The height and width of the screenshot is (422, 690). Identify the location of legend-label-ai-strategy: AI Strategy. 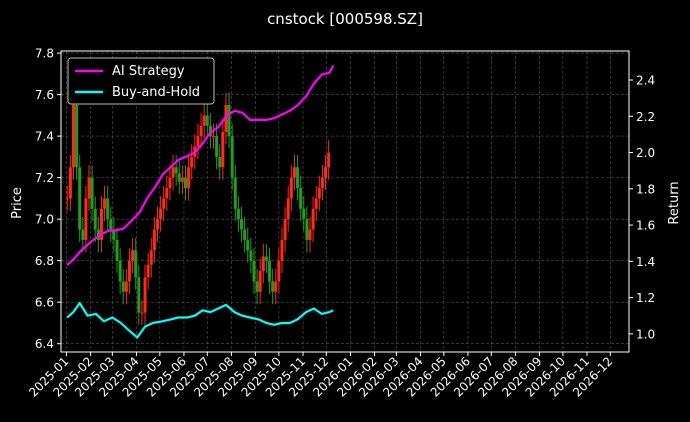
(148, 71).